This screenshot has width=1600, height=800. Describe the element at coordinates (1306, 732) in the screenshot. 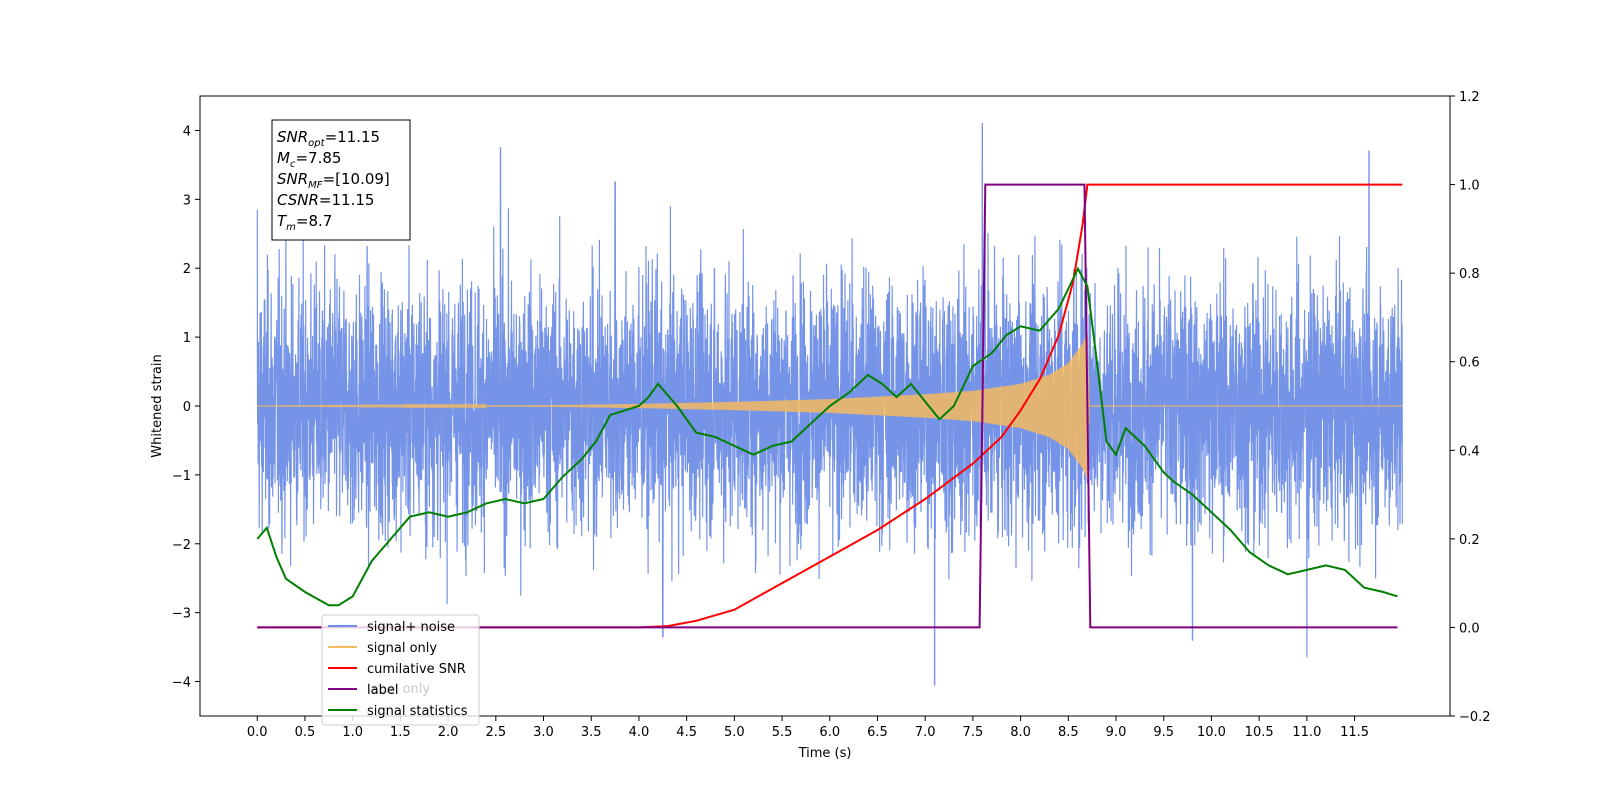

I see `x-tick-label: 11.0` at that location.